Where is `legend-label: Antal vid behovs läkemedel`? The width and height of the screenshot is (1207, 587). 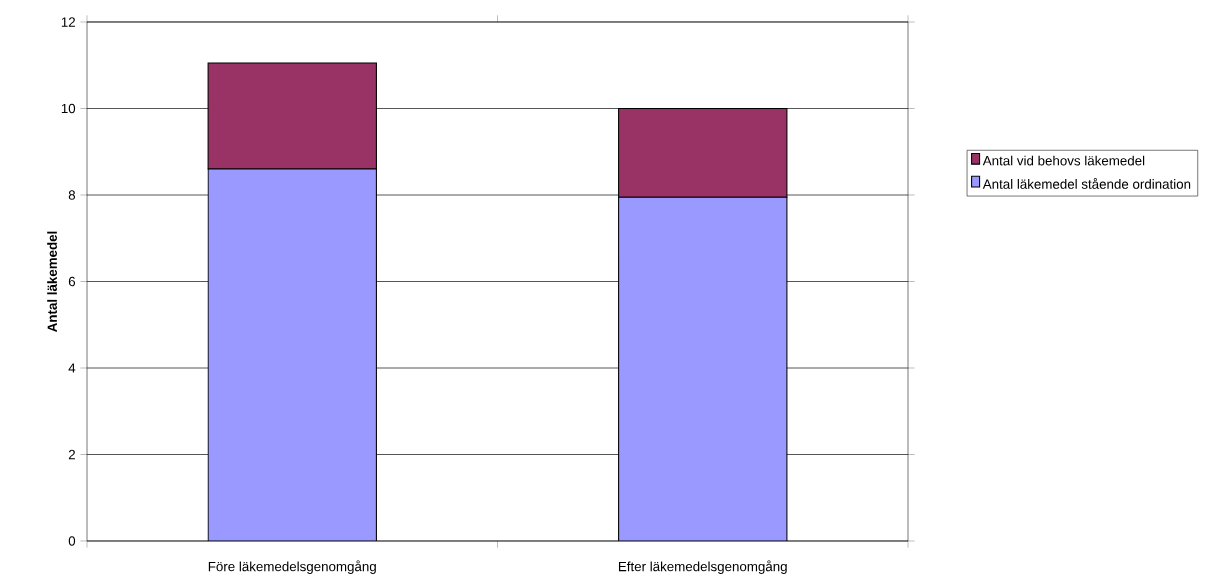
legend-label: Antal vid behovs läkemedel is located at coordinates (1063, 160).